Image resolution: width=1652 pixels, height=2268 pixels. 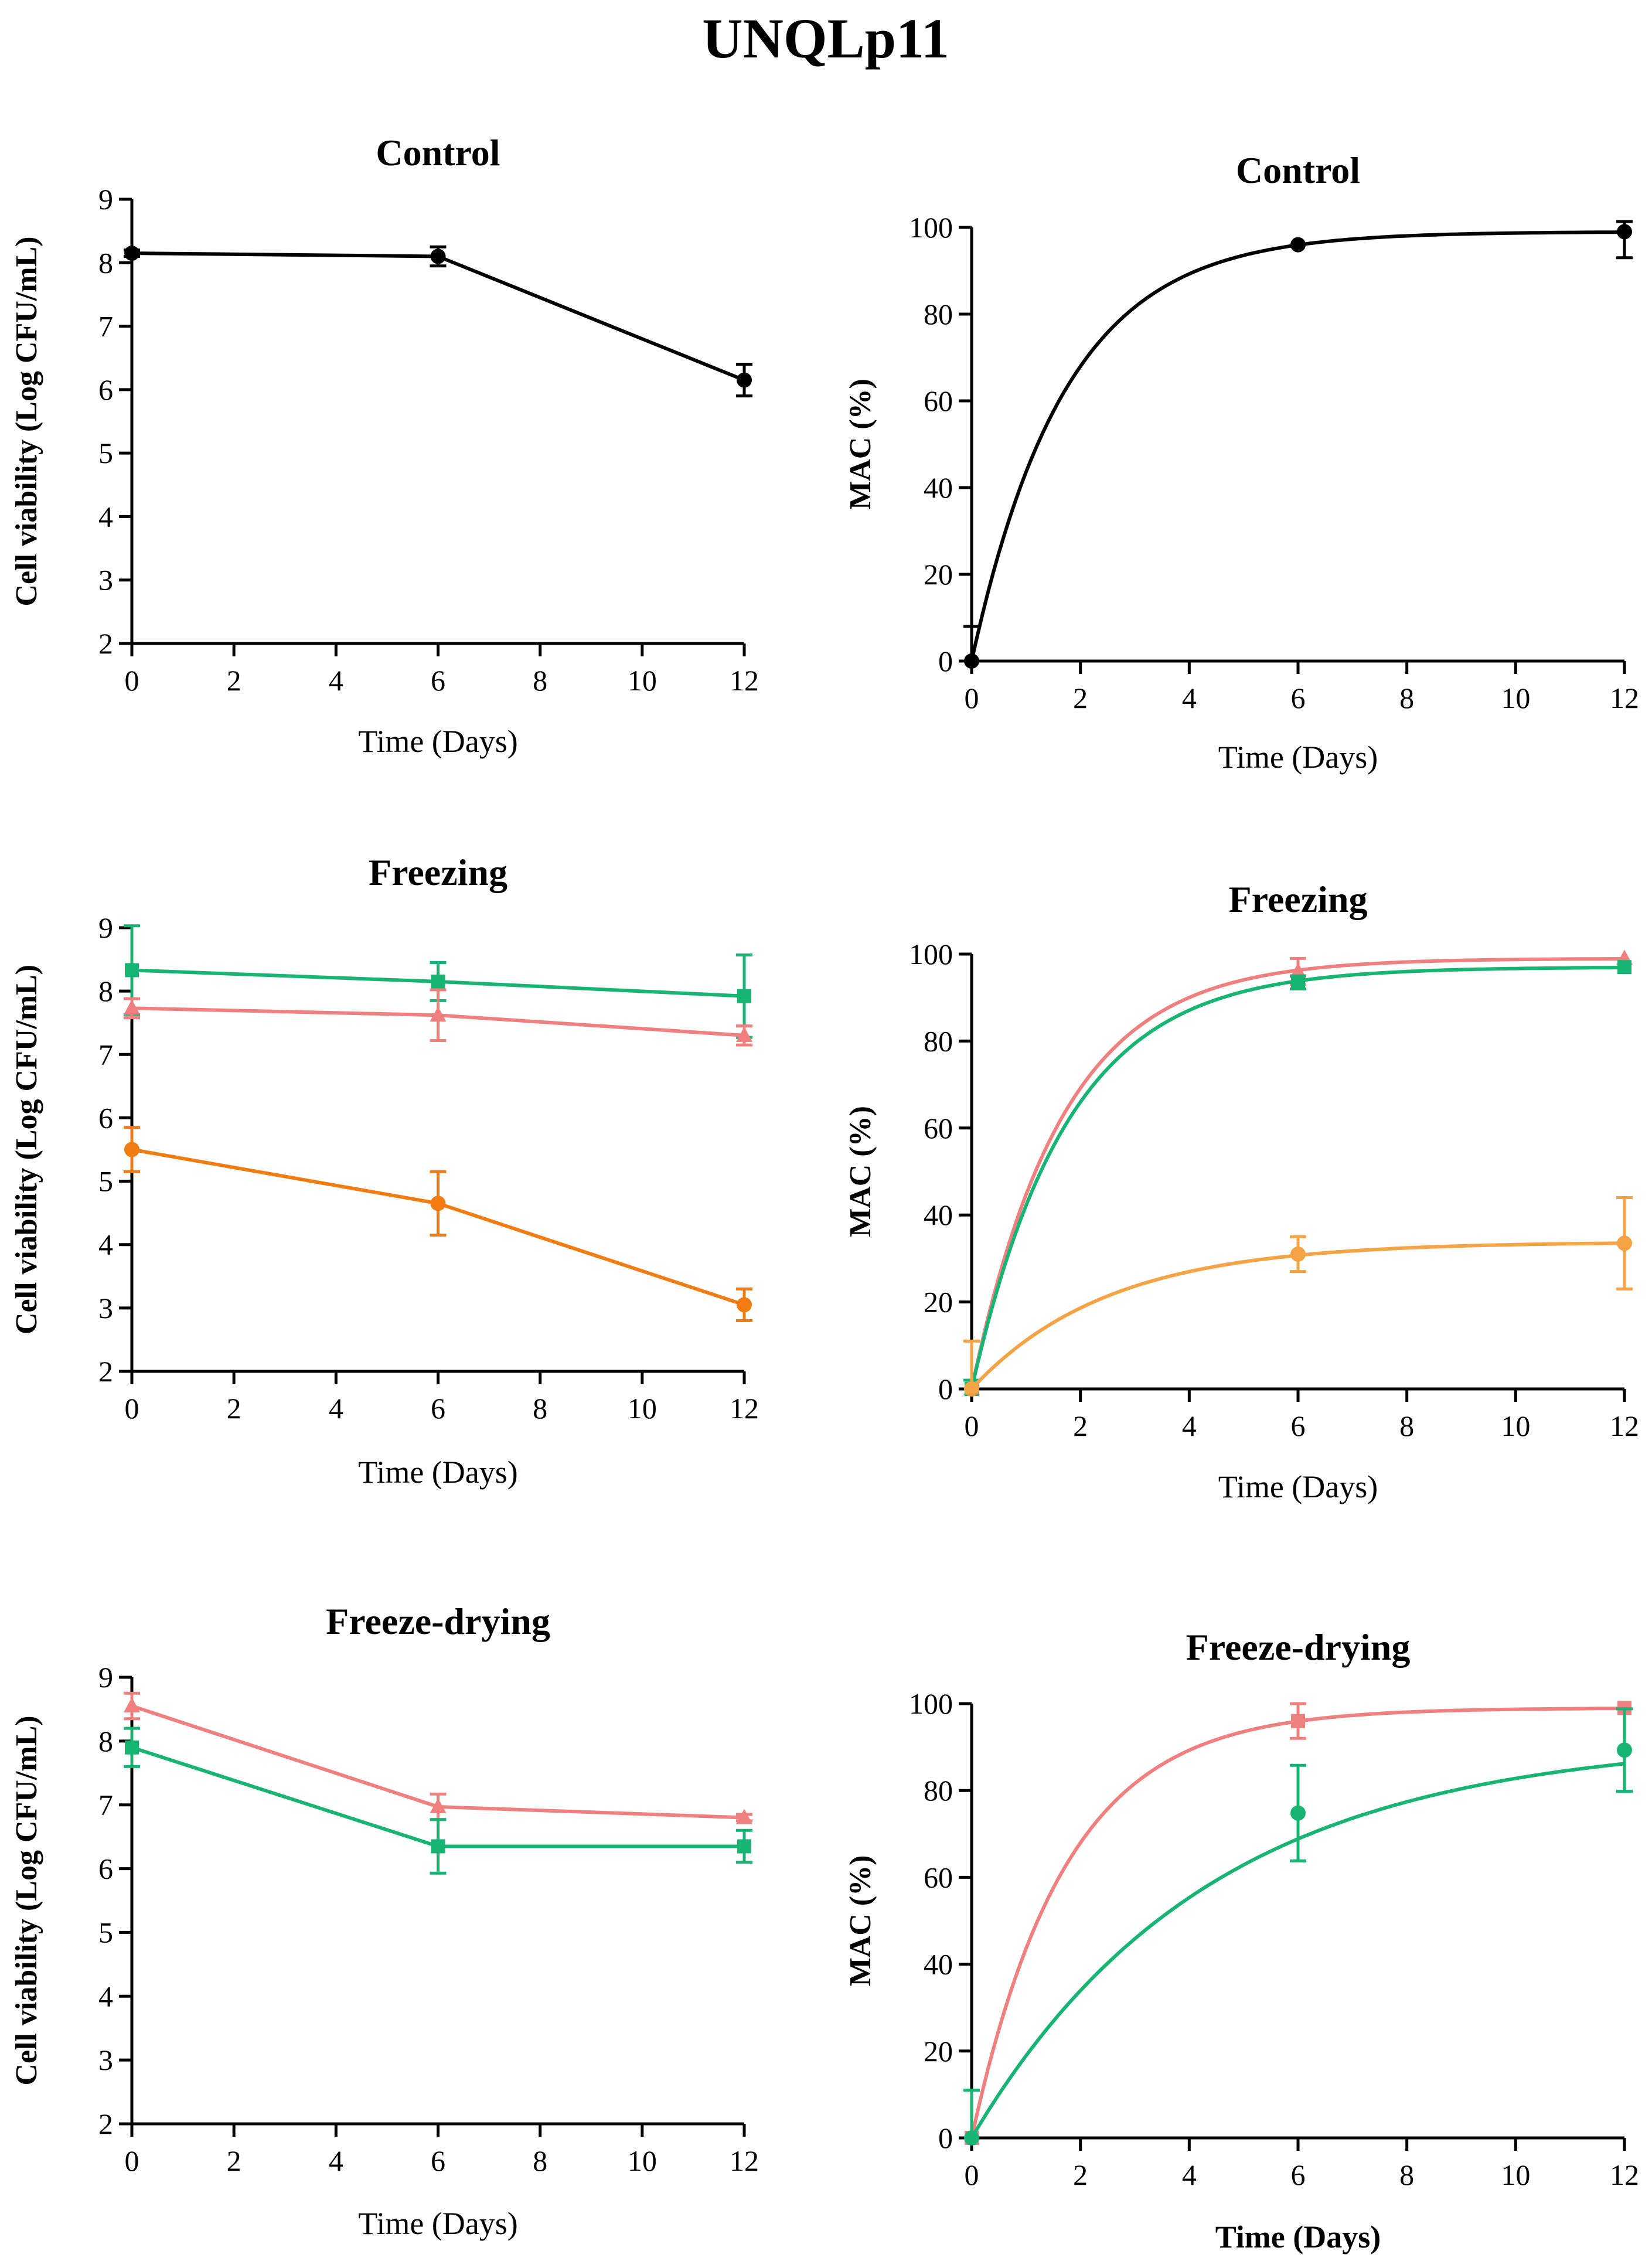 What do you see at coordinates (105, 516) in the screenshot?
I see `y-tick-label: 4` at bounding box center [105, 516].